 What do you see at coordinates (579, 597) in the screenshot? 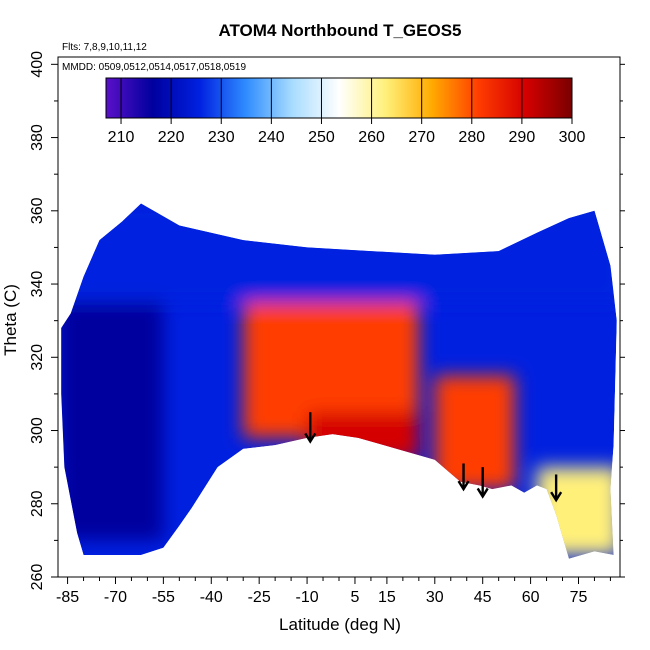
I see `x-tick-label: 75` at bounding box center [579, 597].